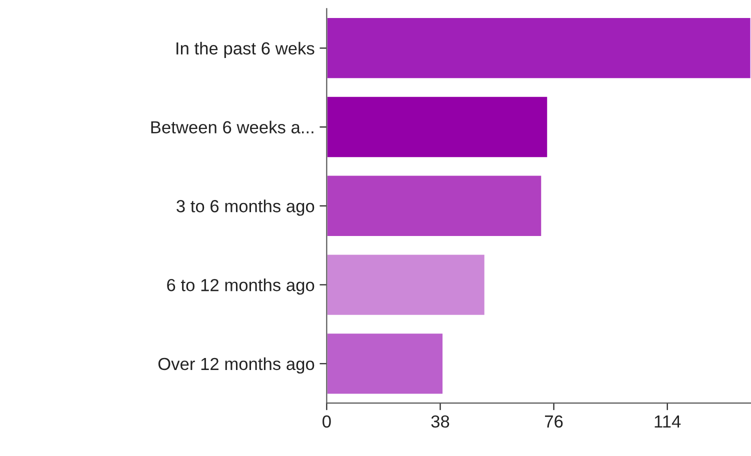  I want to click on x-tick-label: 76, so click(554, 421).